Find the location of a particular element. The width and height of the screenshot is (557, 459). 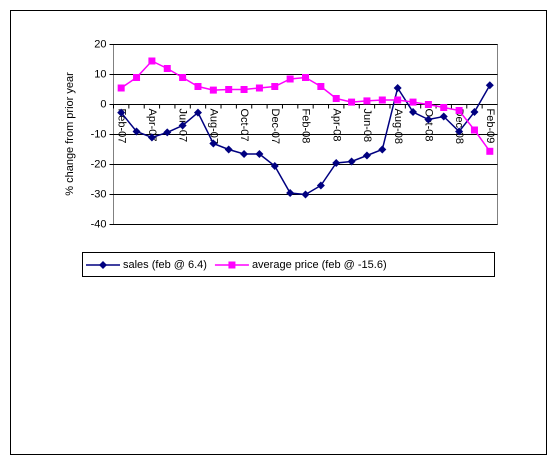

y-tick-label: 10 is located at coordinates (100, 74).